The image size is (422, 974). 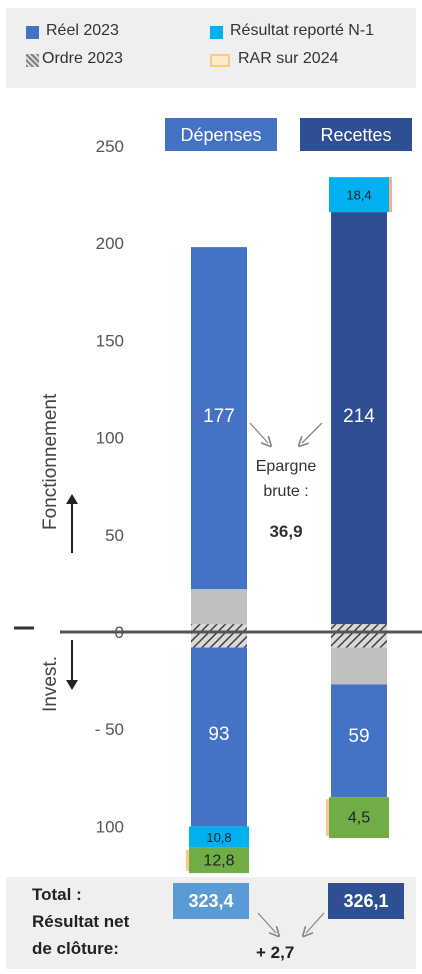 I want to click on y-tick-label: 200, so click(x=110, y=243).